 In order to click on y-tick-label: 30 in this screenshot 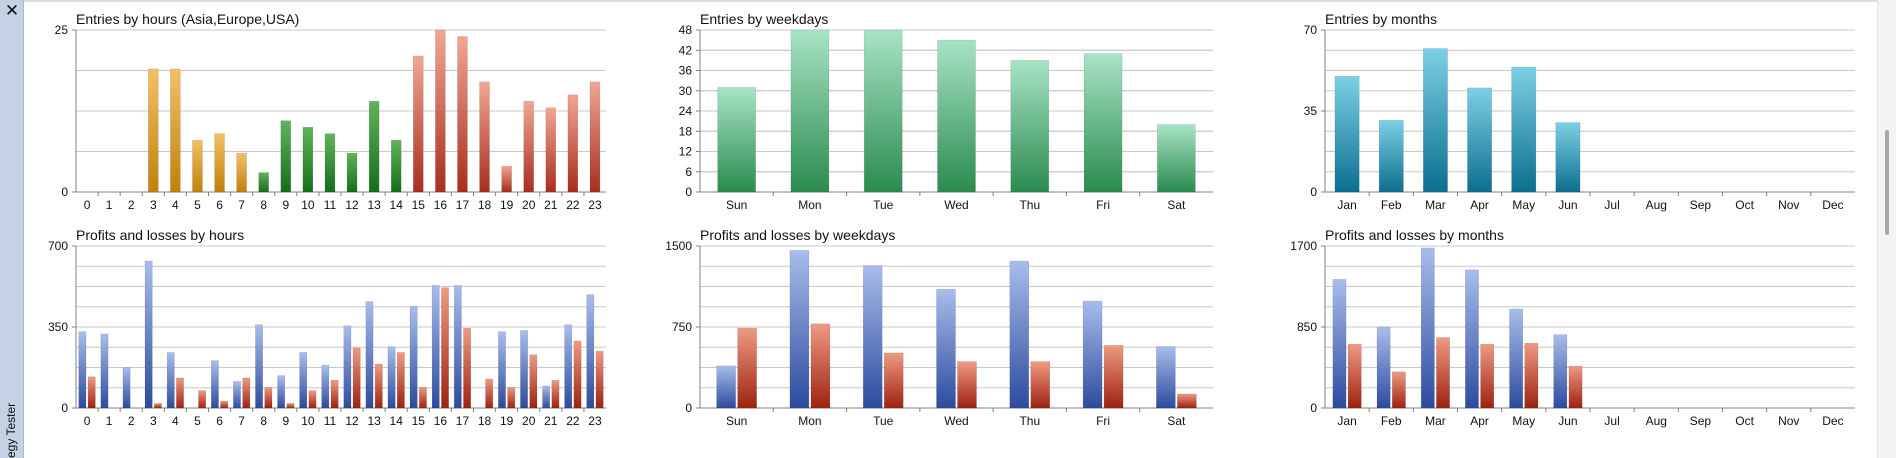, I will do `click(686, 91)`.